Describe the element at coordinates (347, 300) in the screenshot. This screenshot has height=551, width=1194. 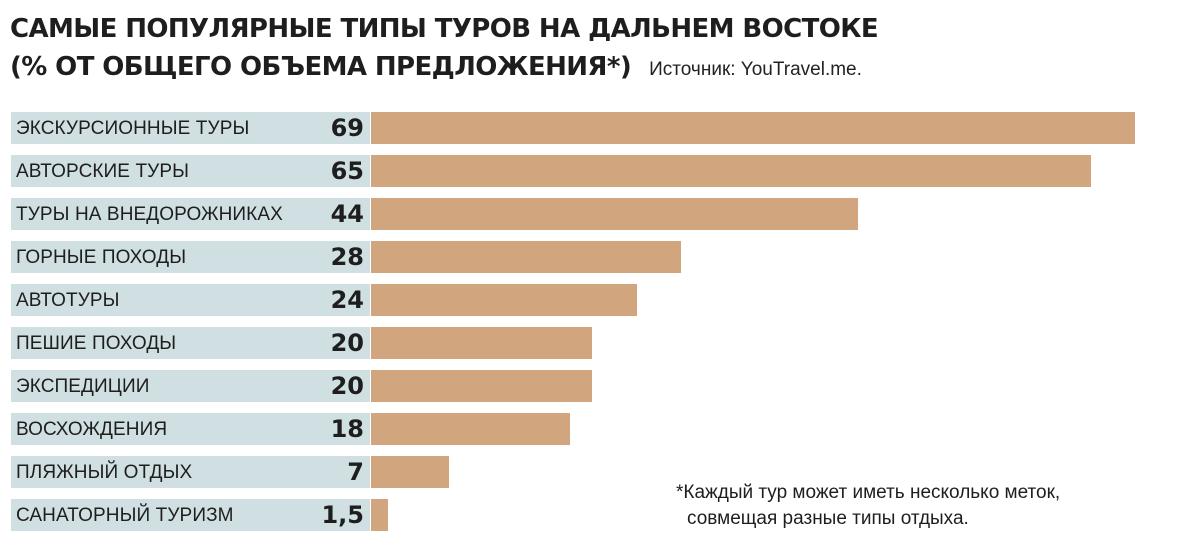
I see `value-label: 24` at that location.